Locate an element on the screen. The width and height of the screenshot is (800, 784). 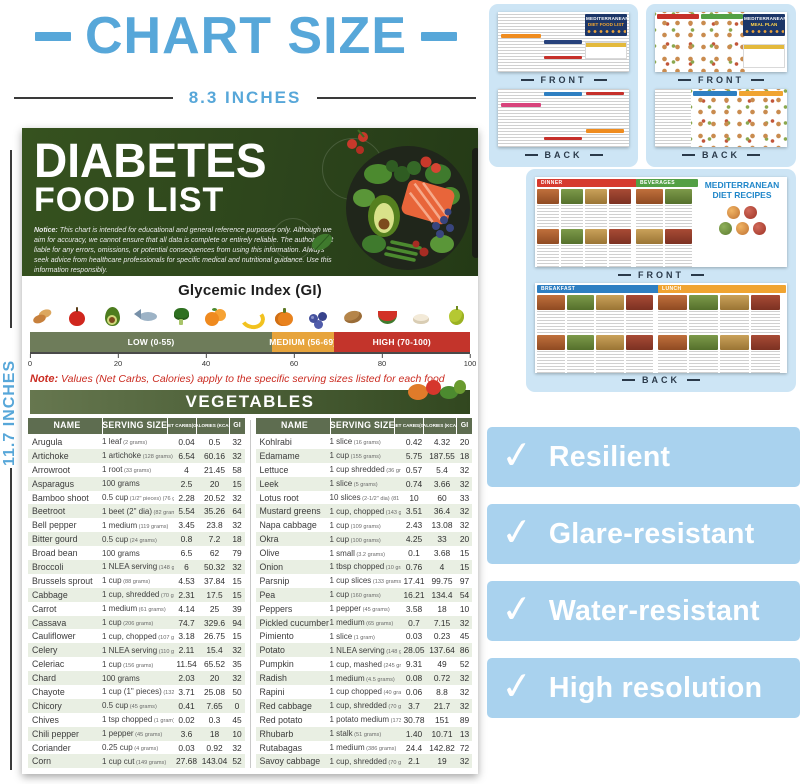
table-row: Coriander 0.25 cup (4 grams) 0.03 0.92 32 is located at coordinates (136, 748).